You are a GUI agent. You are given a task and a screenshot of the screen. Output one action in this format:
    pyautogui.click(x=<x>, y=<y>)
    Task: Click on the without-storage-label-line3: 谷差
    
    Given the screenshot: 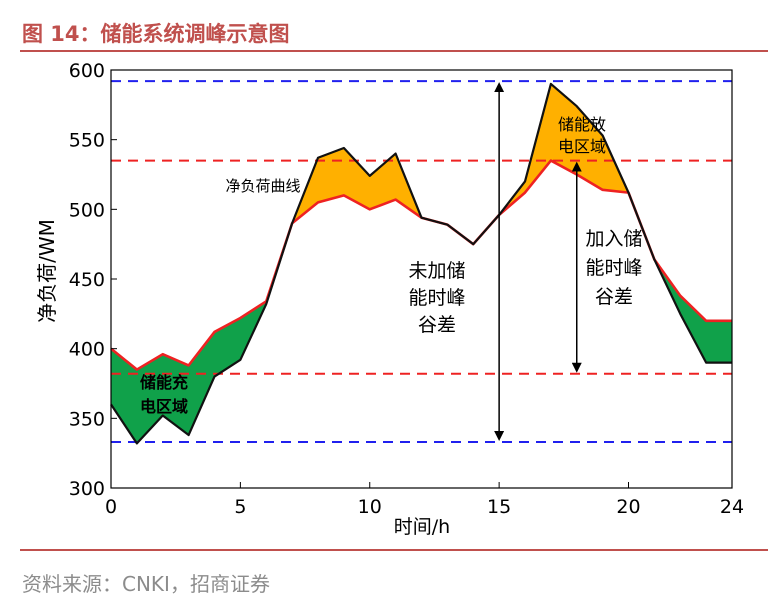 What is the action you would take?
    pyautogui.click(x=437, y=325)
    